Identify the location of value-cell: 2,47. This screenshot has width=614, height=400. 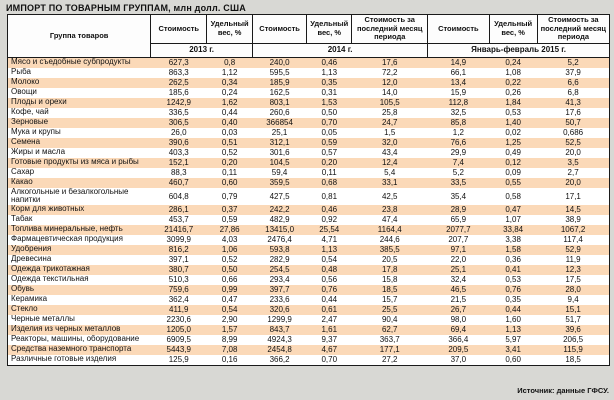
(329, 319).